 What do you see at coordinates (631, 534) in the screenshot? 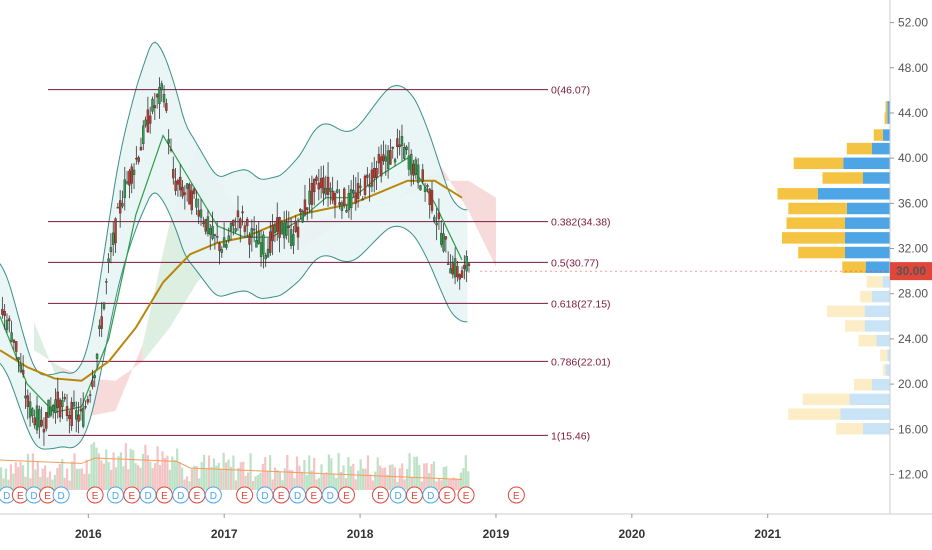
I see `x-tick-label: 2020` at bounding box center [631, 534].